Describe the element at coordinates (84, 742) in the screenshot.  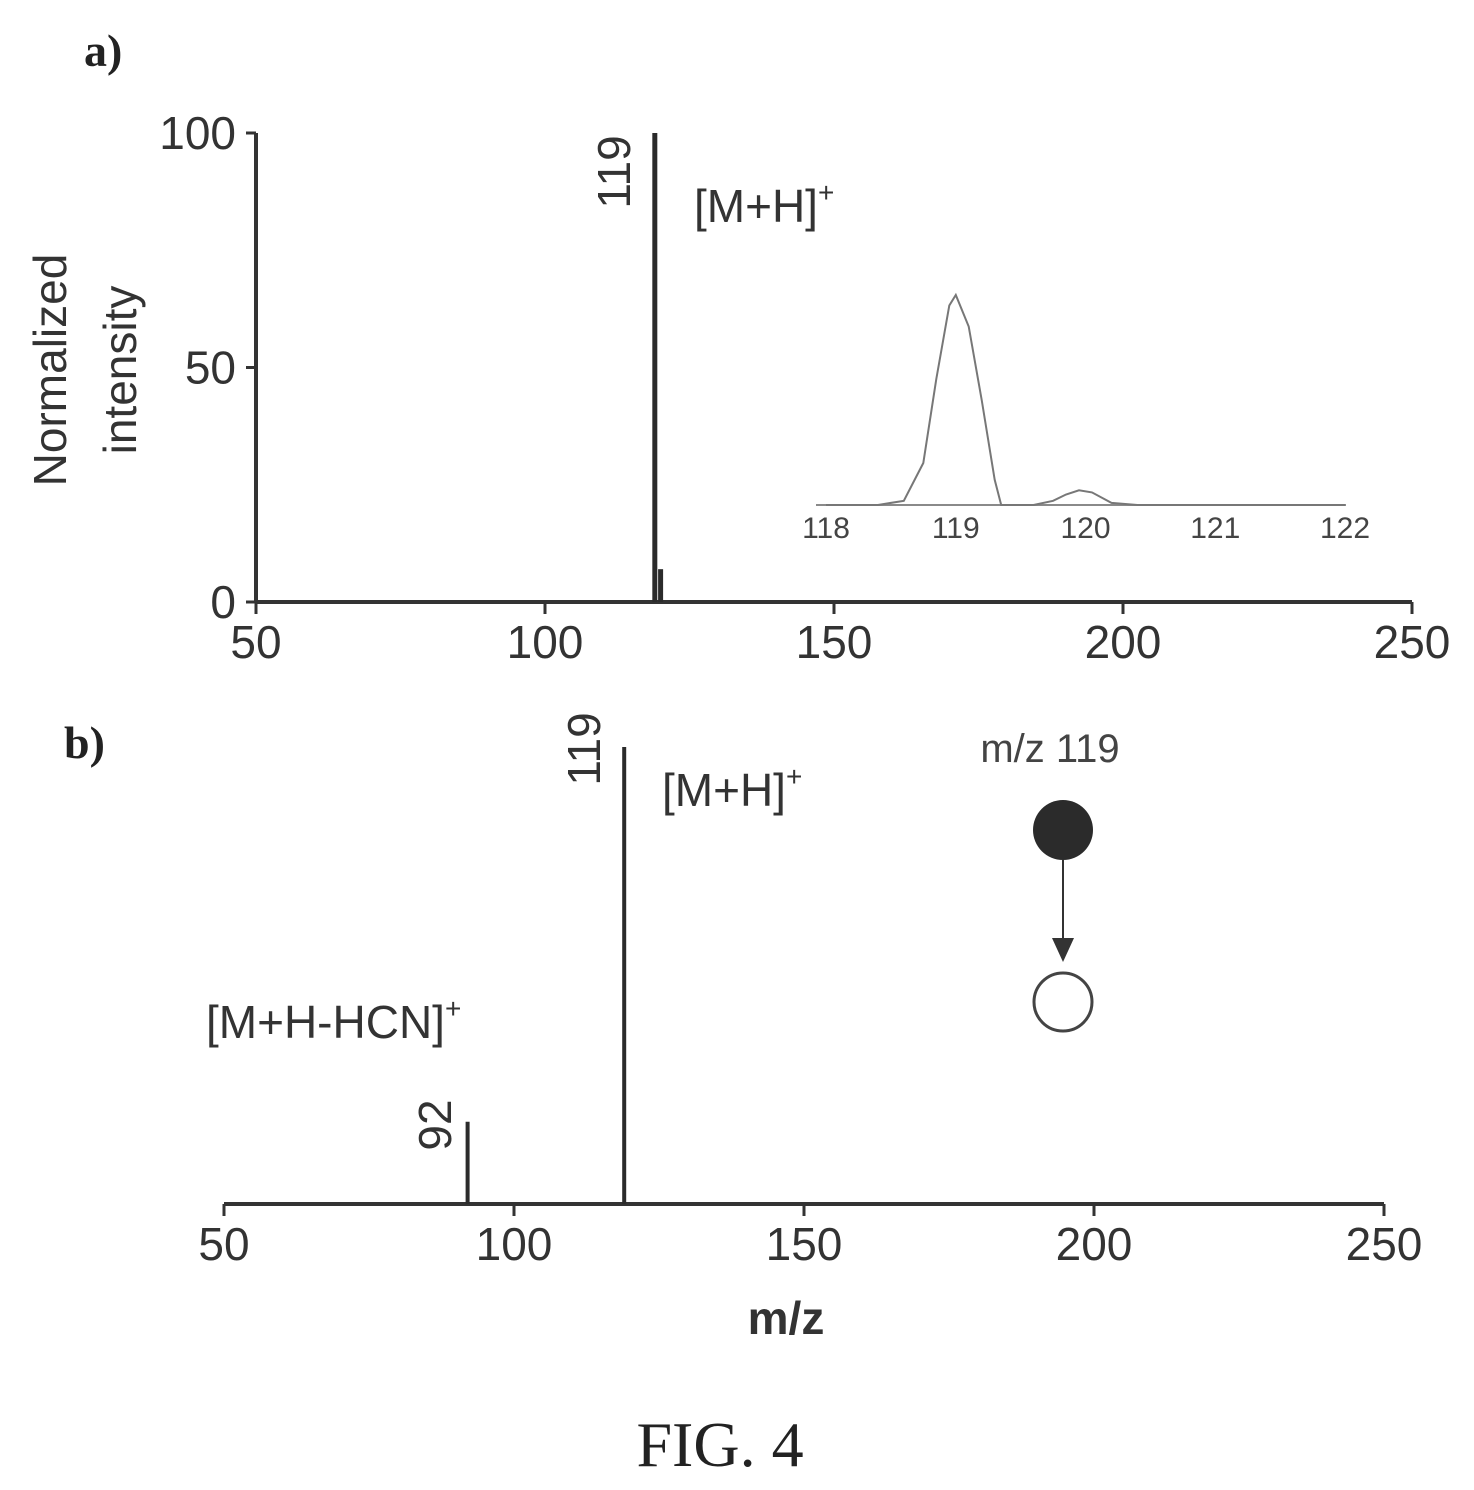
I see `panel-b-label: b)` at that location.